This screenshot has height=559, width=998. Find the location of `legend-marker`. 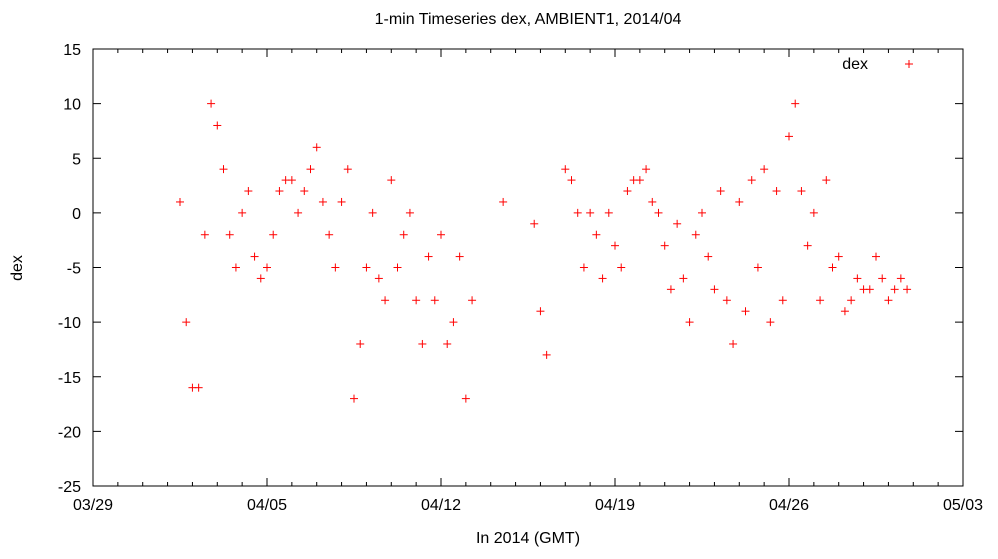

legend-marker is located at coordinates (909, 64).